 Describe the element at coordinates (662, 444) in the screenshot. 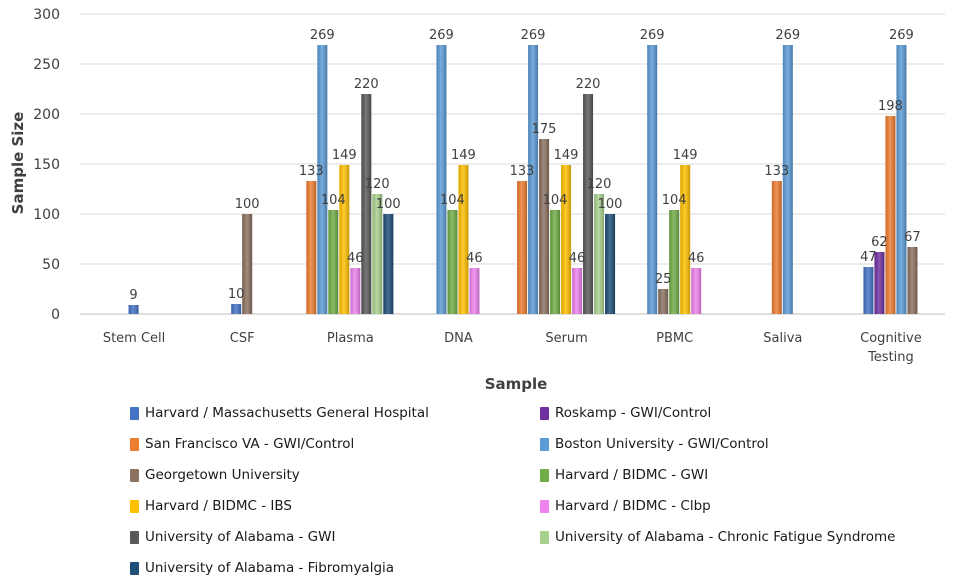

I see `legend-label: Boston University - GWI/Control` at that location.